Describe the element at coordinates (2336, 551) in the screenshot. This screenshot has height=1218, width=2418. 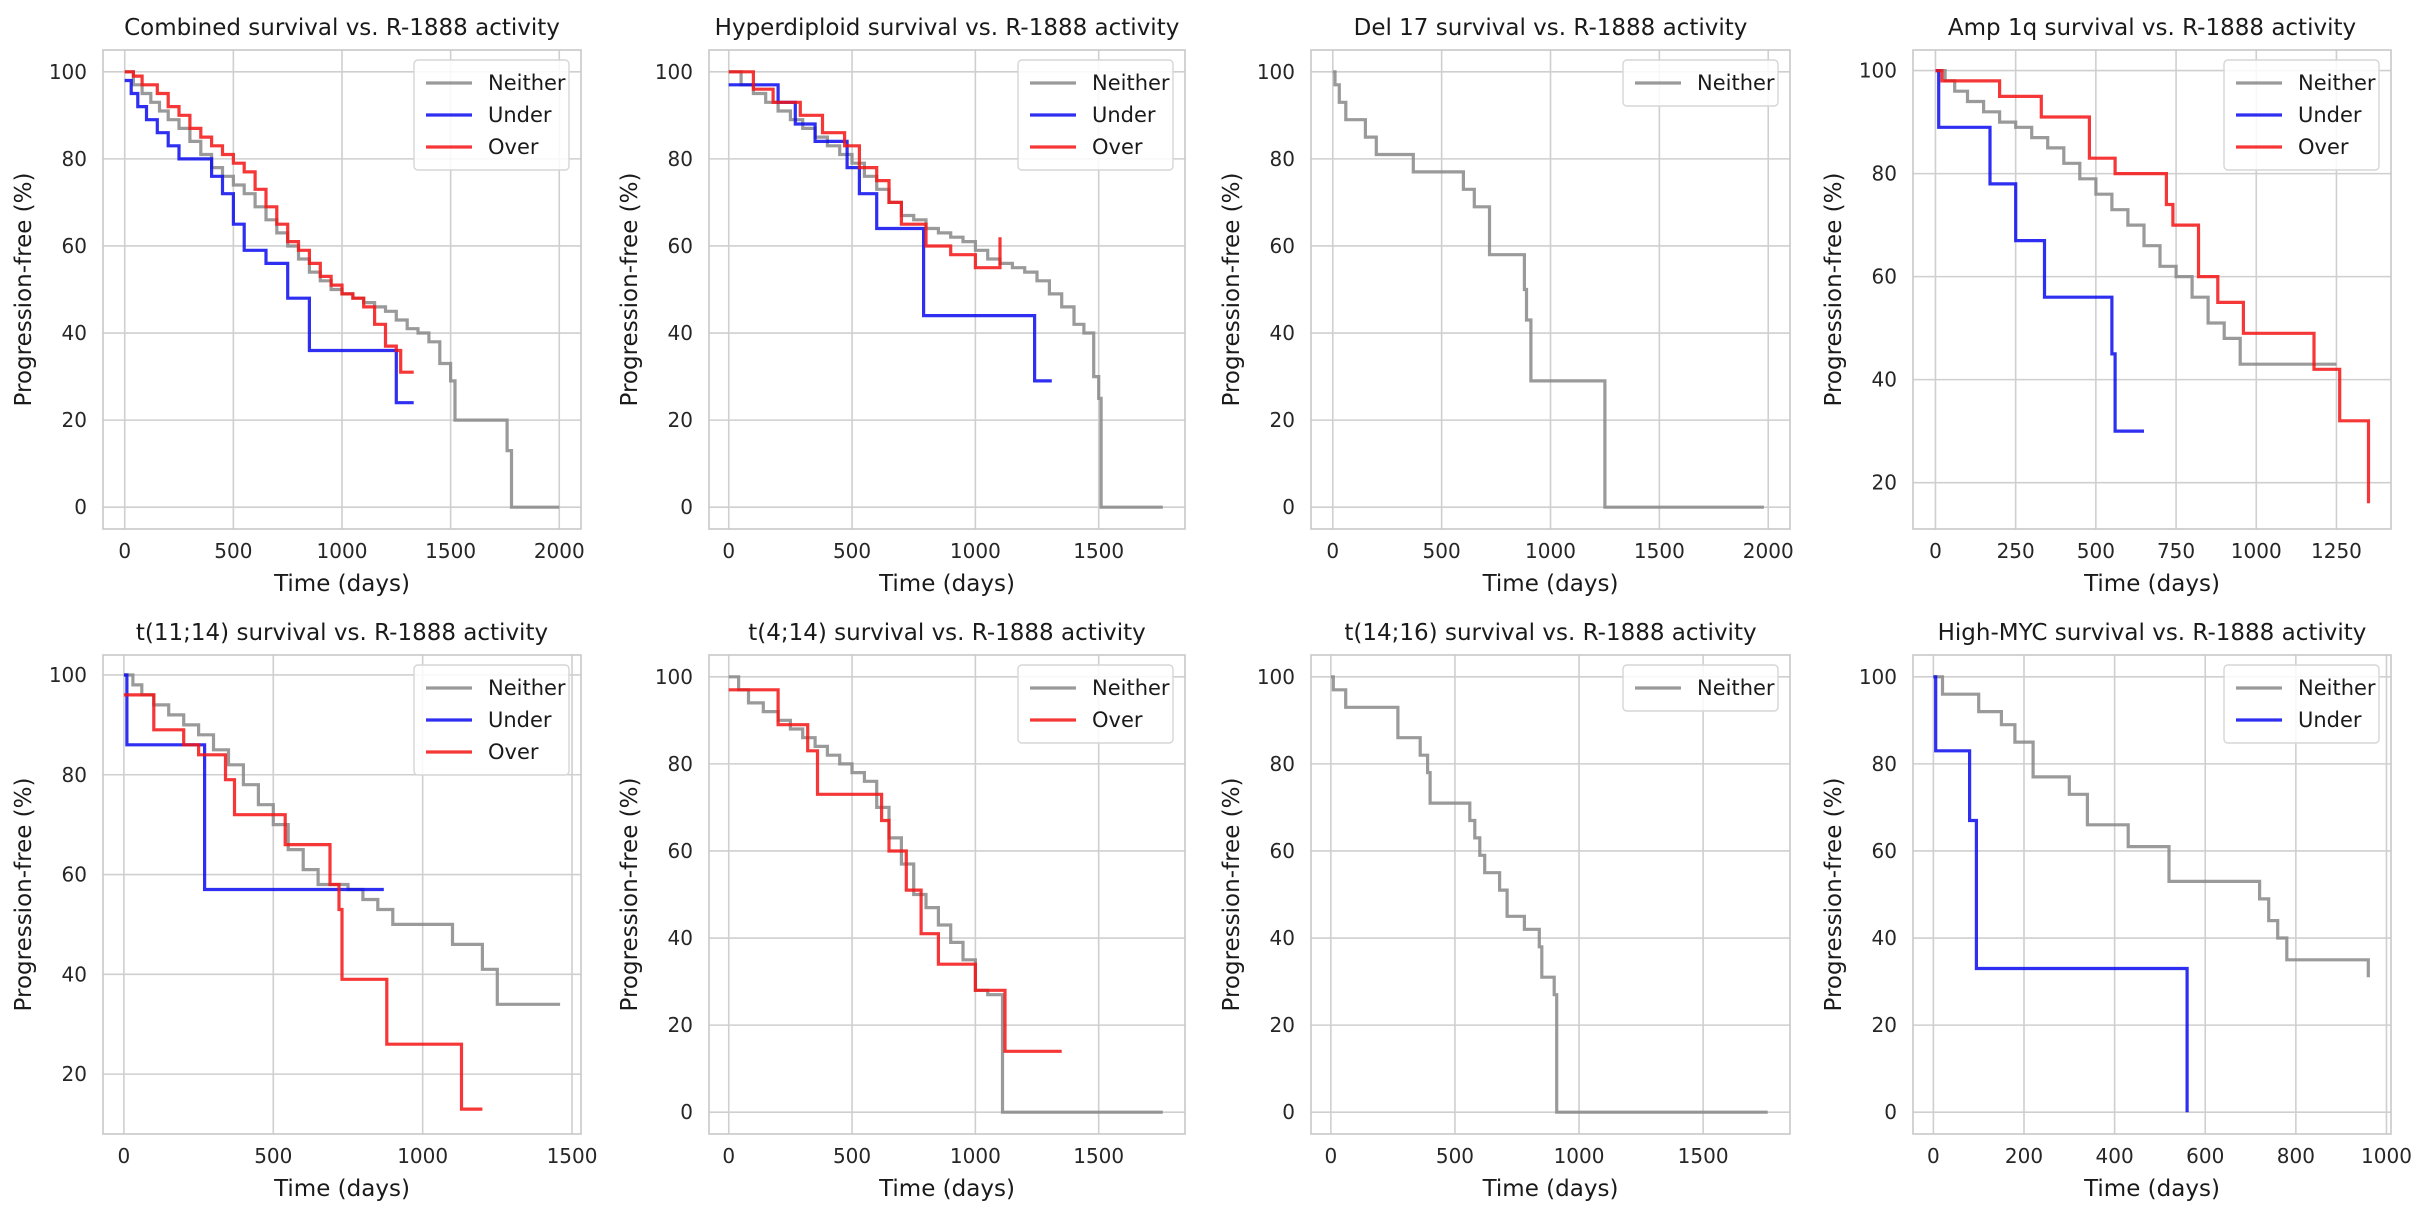
I see `x-tick-label: 1250` at that location.